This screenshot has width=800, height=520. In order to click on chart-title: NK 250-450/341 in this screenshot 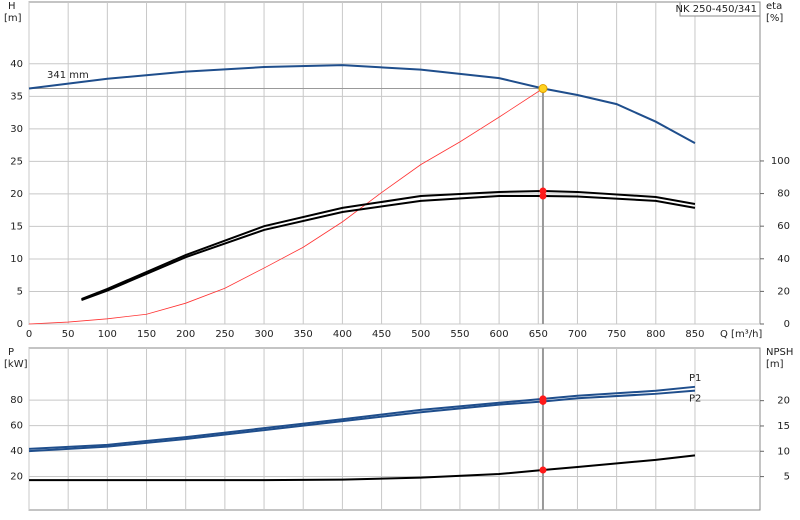, I will do `click(716, 9)`.